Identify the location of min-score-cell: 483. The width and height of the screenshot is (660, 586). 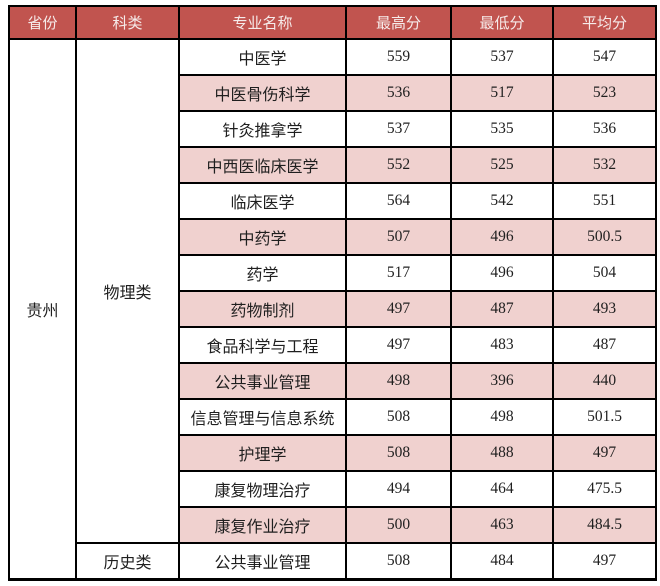
(502, 345).